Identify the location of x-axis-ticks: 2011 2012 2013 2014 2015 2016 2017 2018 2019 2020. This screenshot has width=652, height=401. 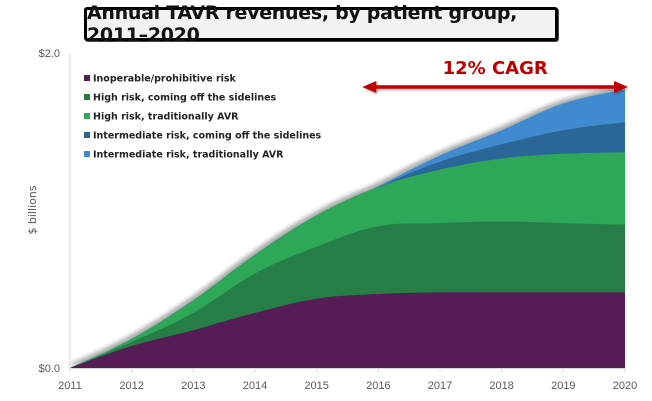
(347, 380).